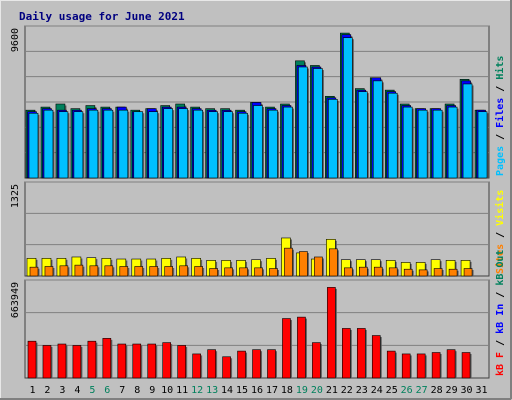  What do you see at coordinates (500, 364) in the screenshot?
I see `legend-label: kB F` at bounding box center [500, 364].